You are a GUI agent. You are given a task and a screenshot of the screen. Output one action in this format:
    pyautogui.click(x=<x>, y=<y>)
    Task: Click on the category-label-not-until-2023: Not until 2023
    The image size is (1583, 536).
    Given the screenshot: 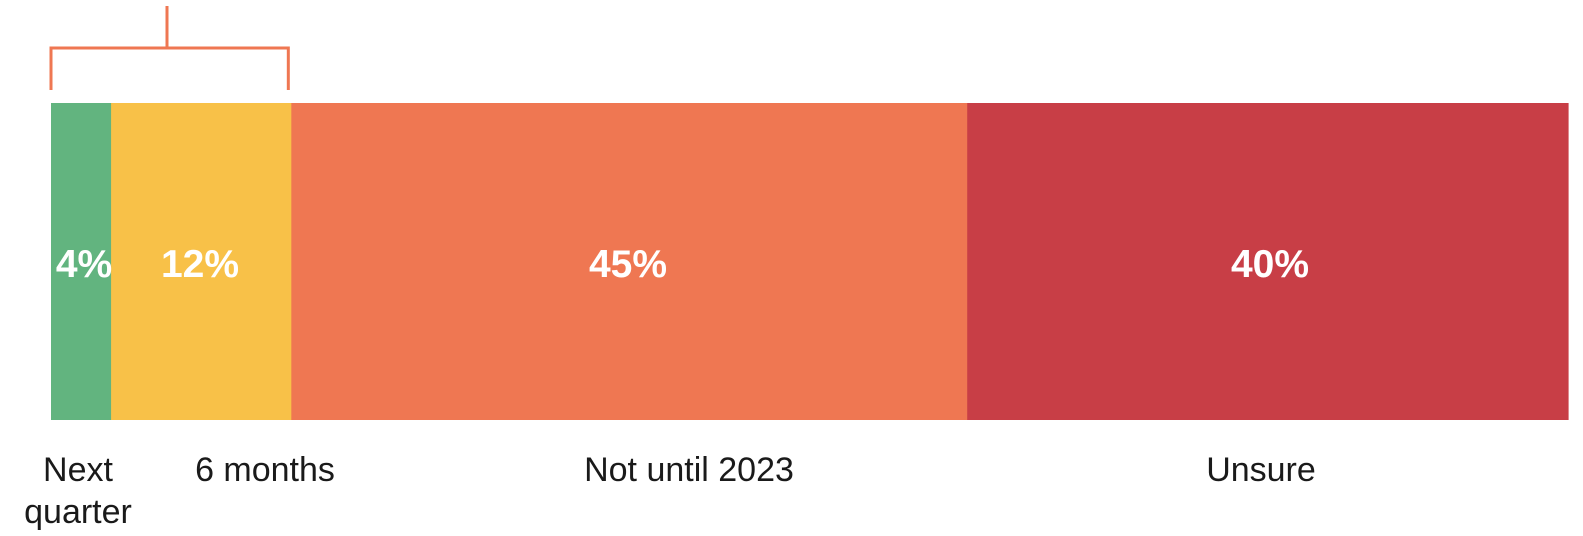 What is the action you would take?
    pyautogui.click(x=689, y=470)
    